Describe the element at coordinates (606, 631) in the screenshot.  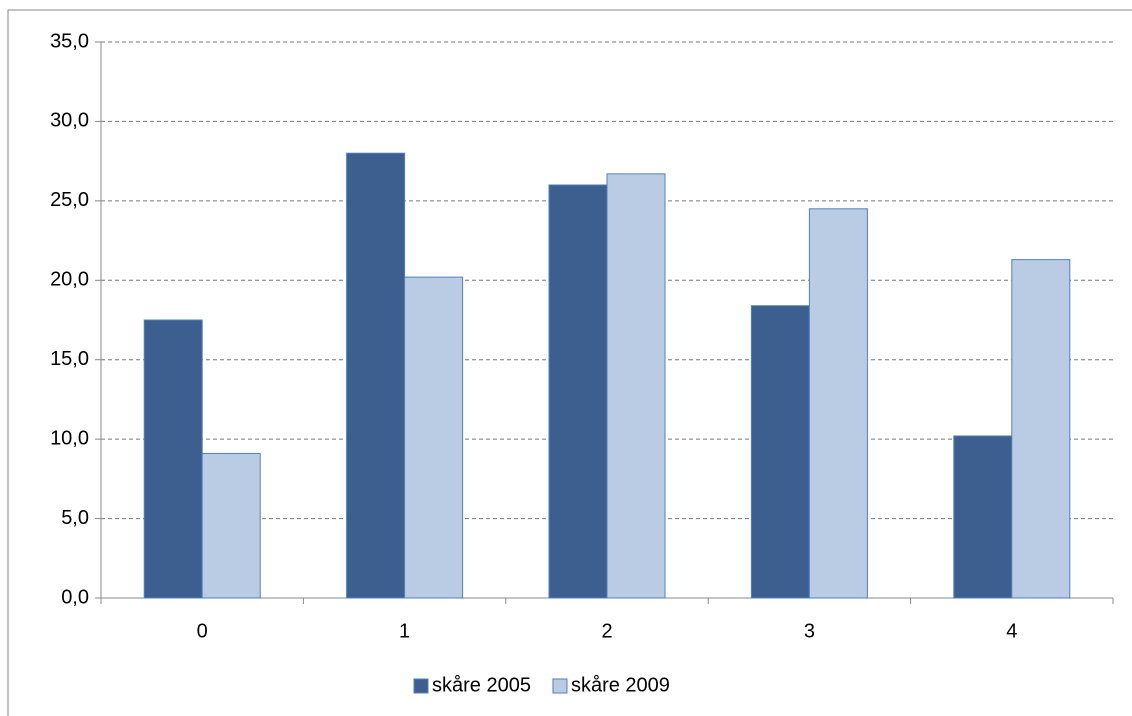
I see `x-tick-label: 2` at that location.